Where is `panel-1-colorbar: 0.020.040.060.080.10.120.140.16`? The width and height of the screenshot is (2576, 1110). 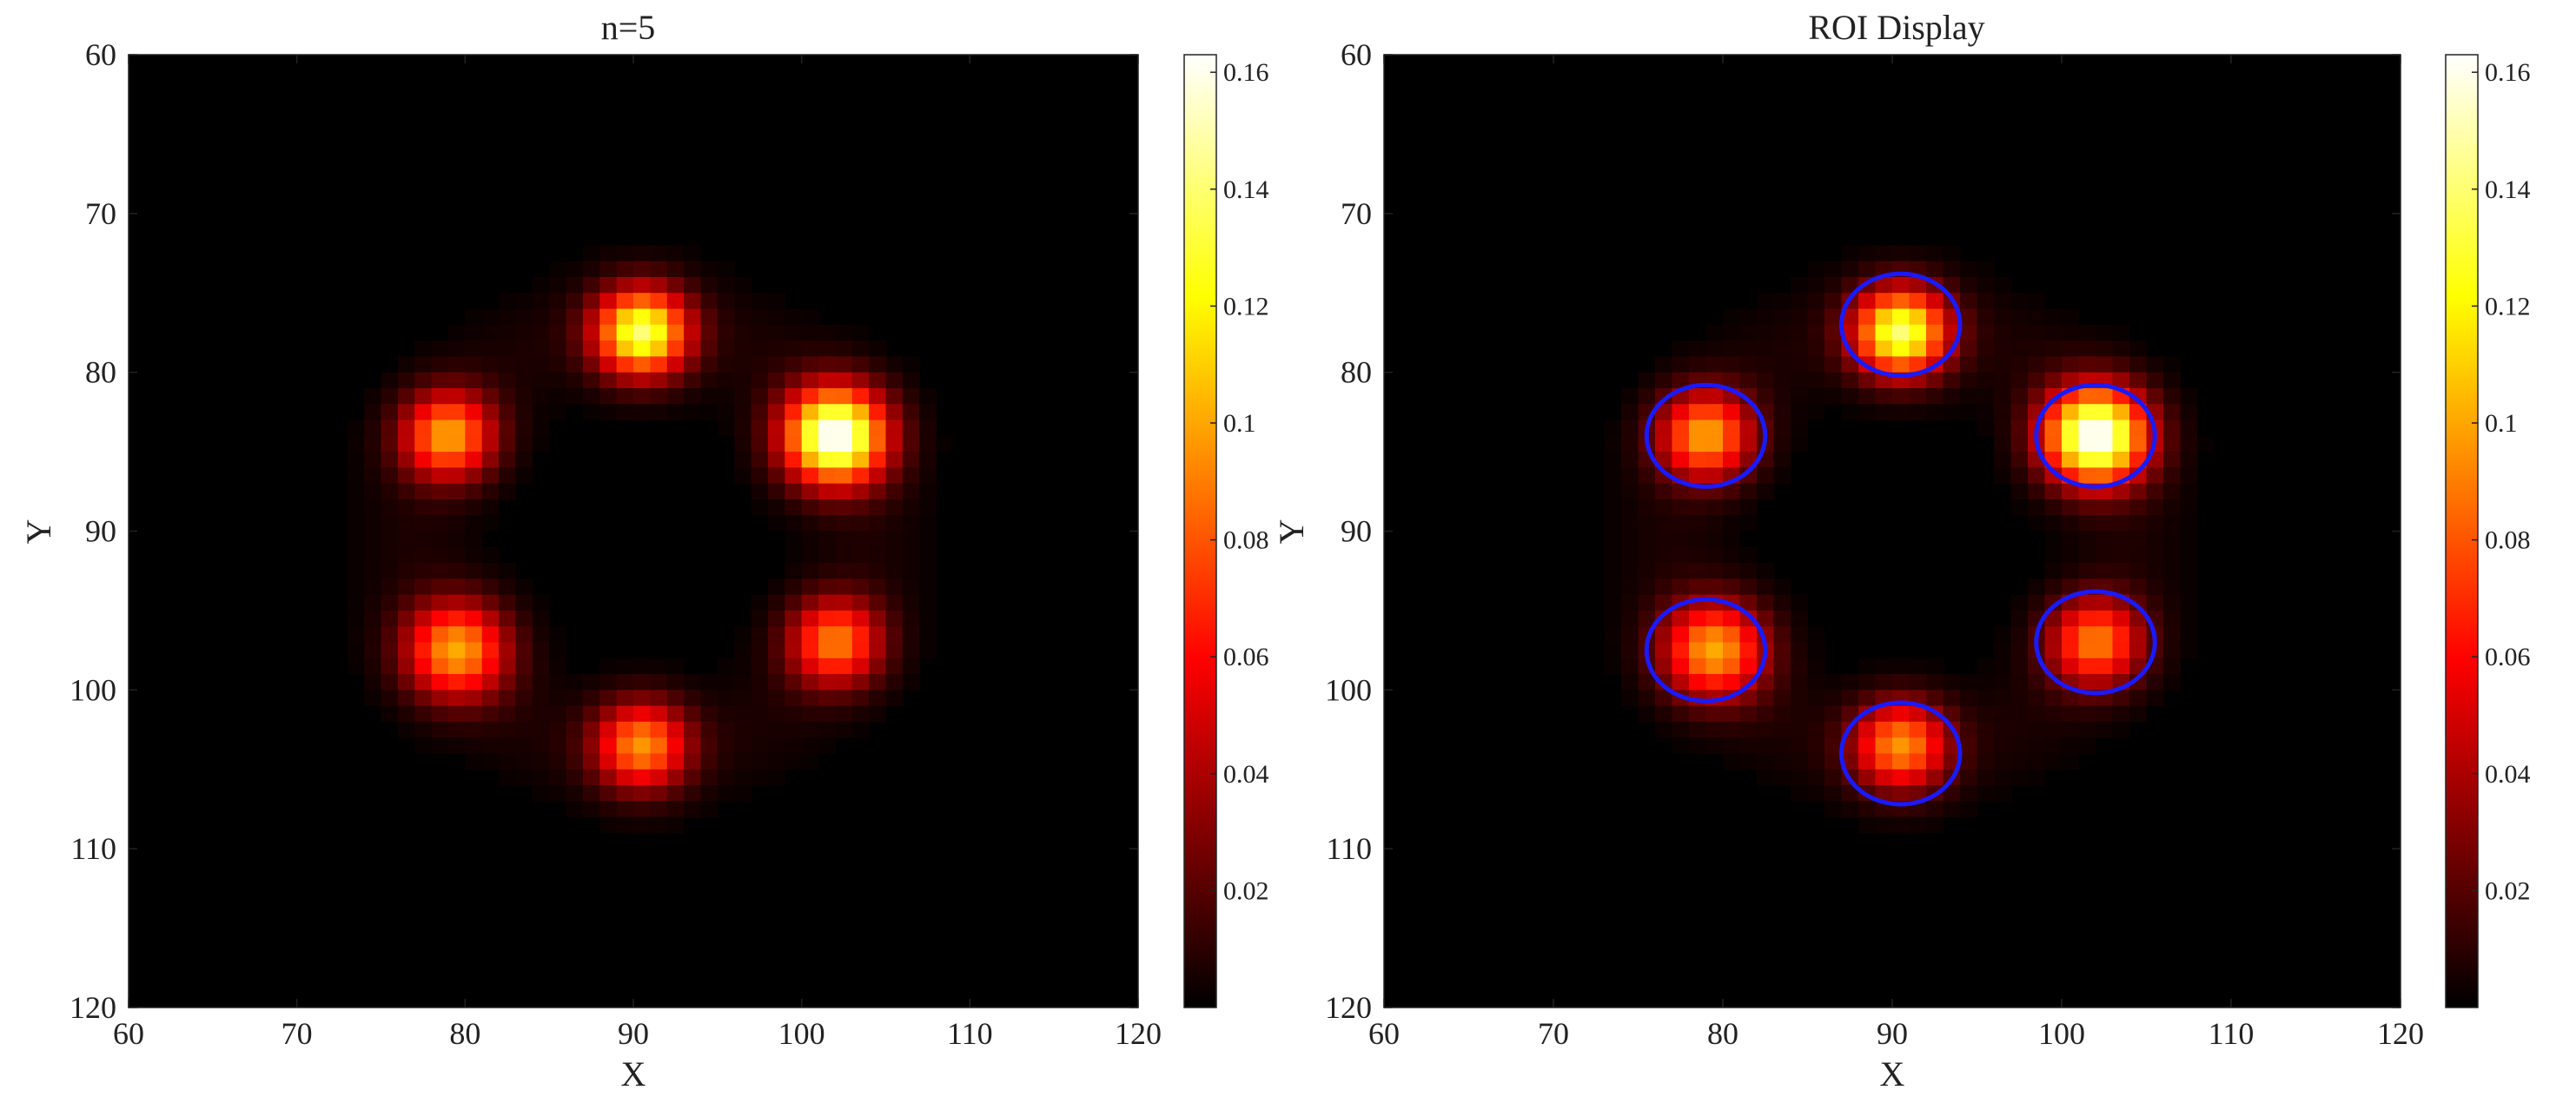 panel-1-colorbar: 0.020.040.060.080.10.120.140.16 is located at coordinates (1226, 531).